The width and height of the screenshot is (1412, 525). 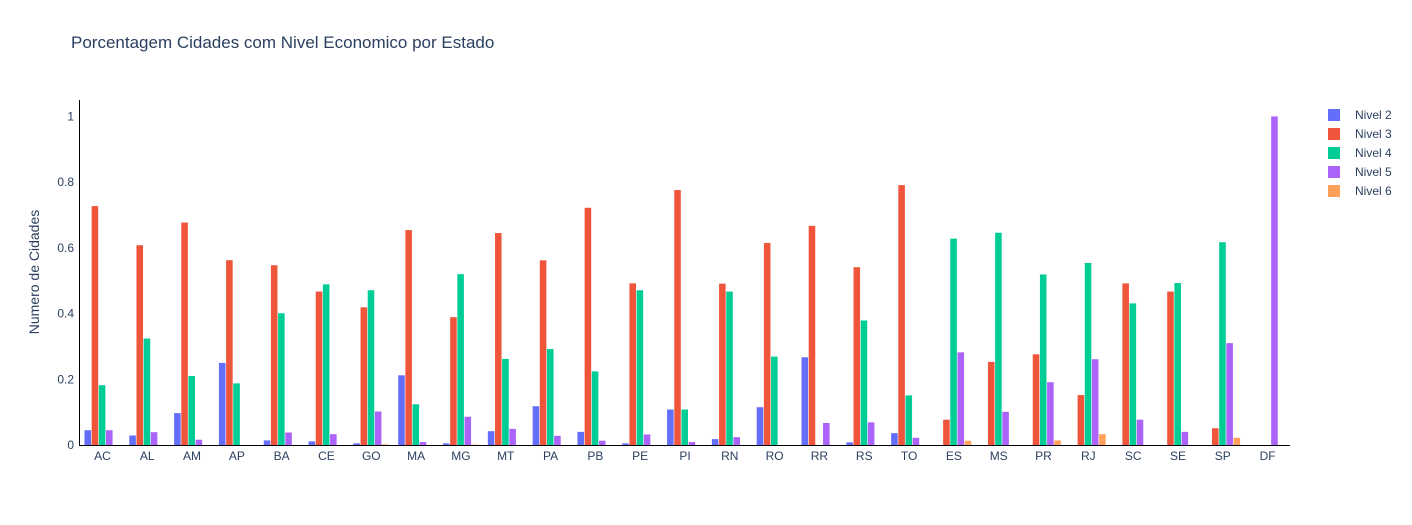 What do you see at coordinates (1360, 114) in the screenshot?
I see `legend-item: Nivel 2` at bounding box center [1360, 114].